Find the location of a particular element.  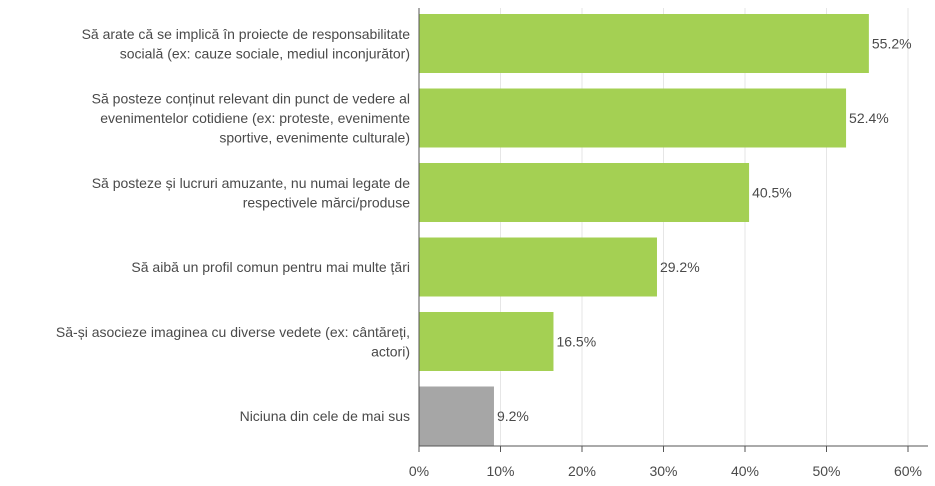

x-tick-label: 30% is located at coordinates (663, 471).